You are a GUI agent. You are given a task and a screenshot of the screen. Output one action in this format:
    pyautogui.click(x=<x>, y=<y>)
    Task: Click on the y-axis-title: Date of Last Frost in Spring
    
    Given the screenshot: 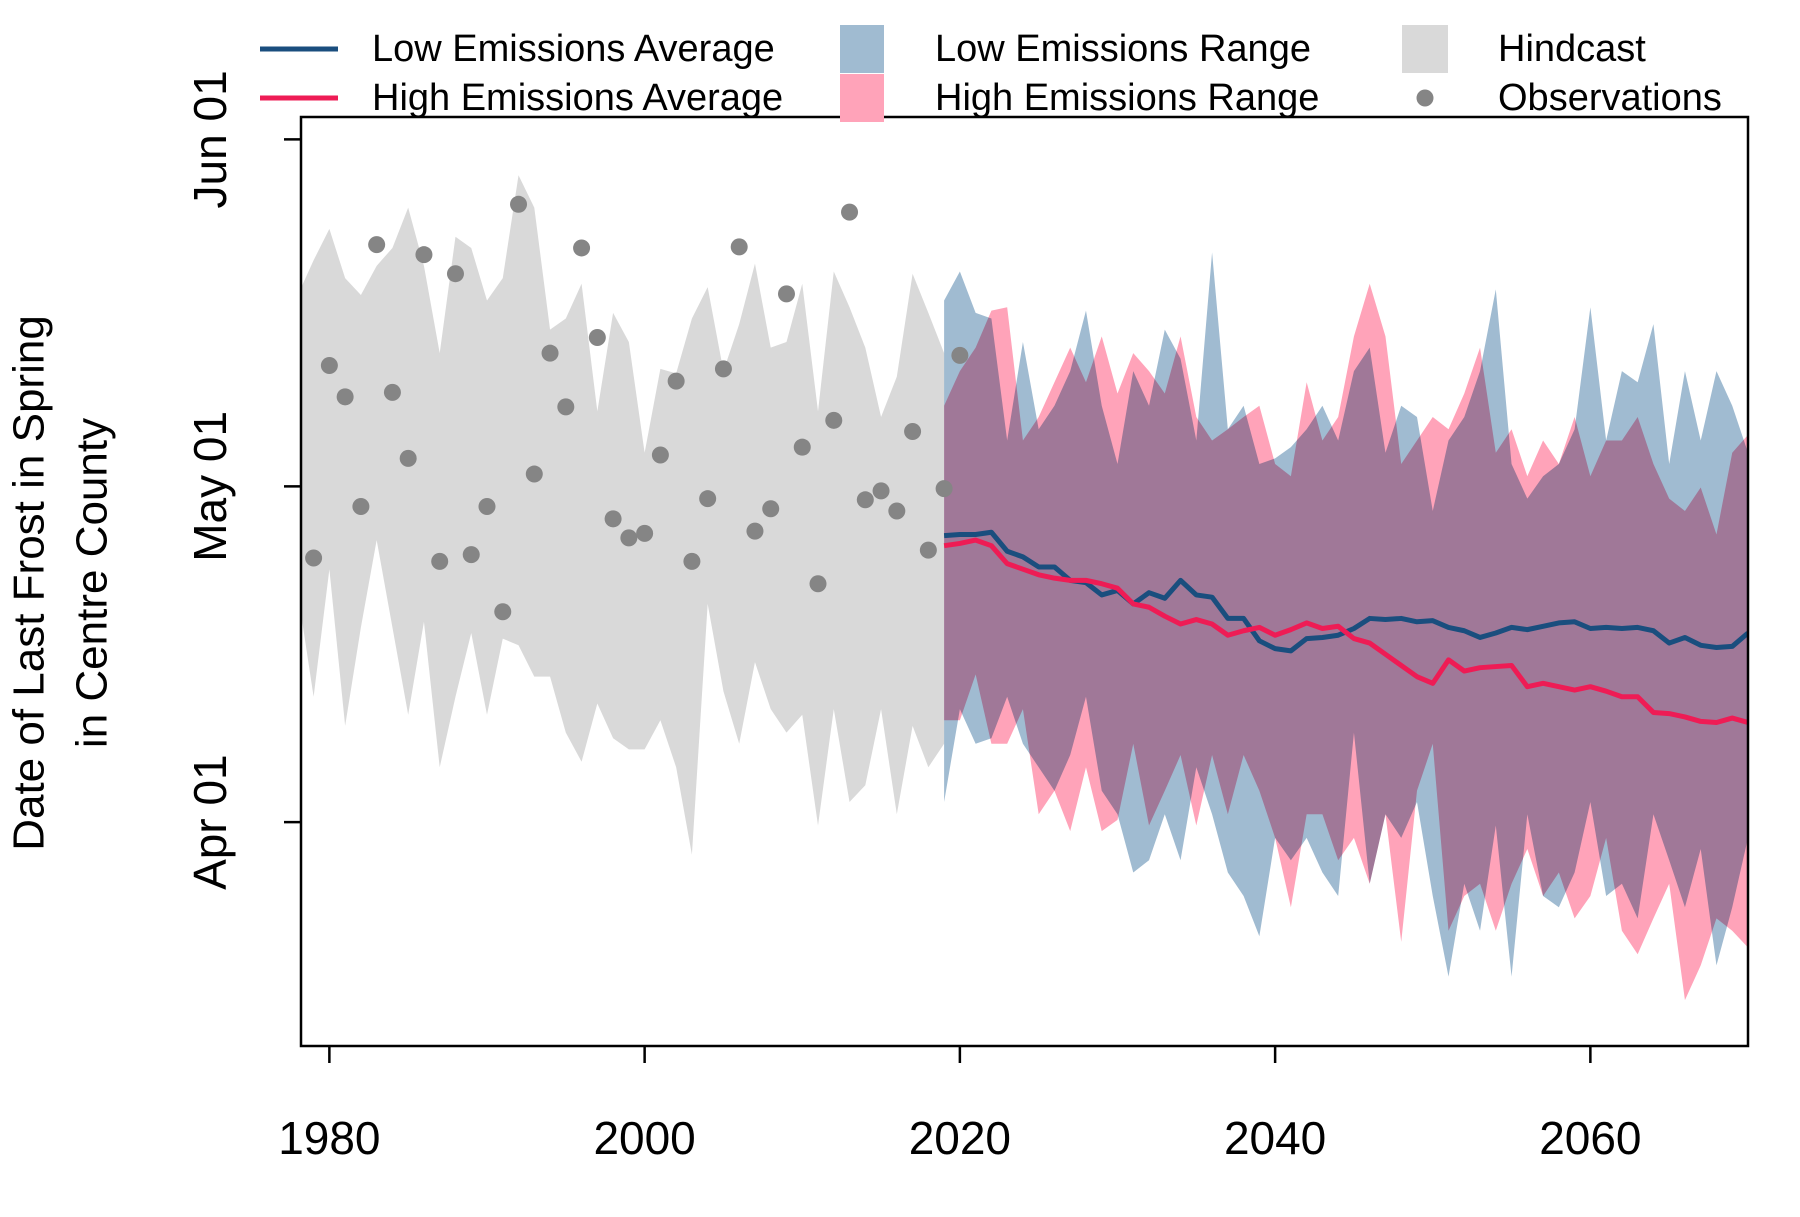 What is the action you would take?
    pyautogui.click(x=29, y=583)
    